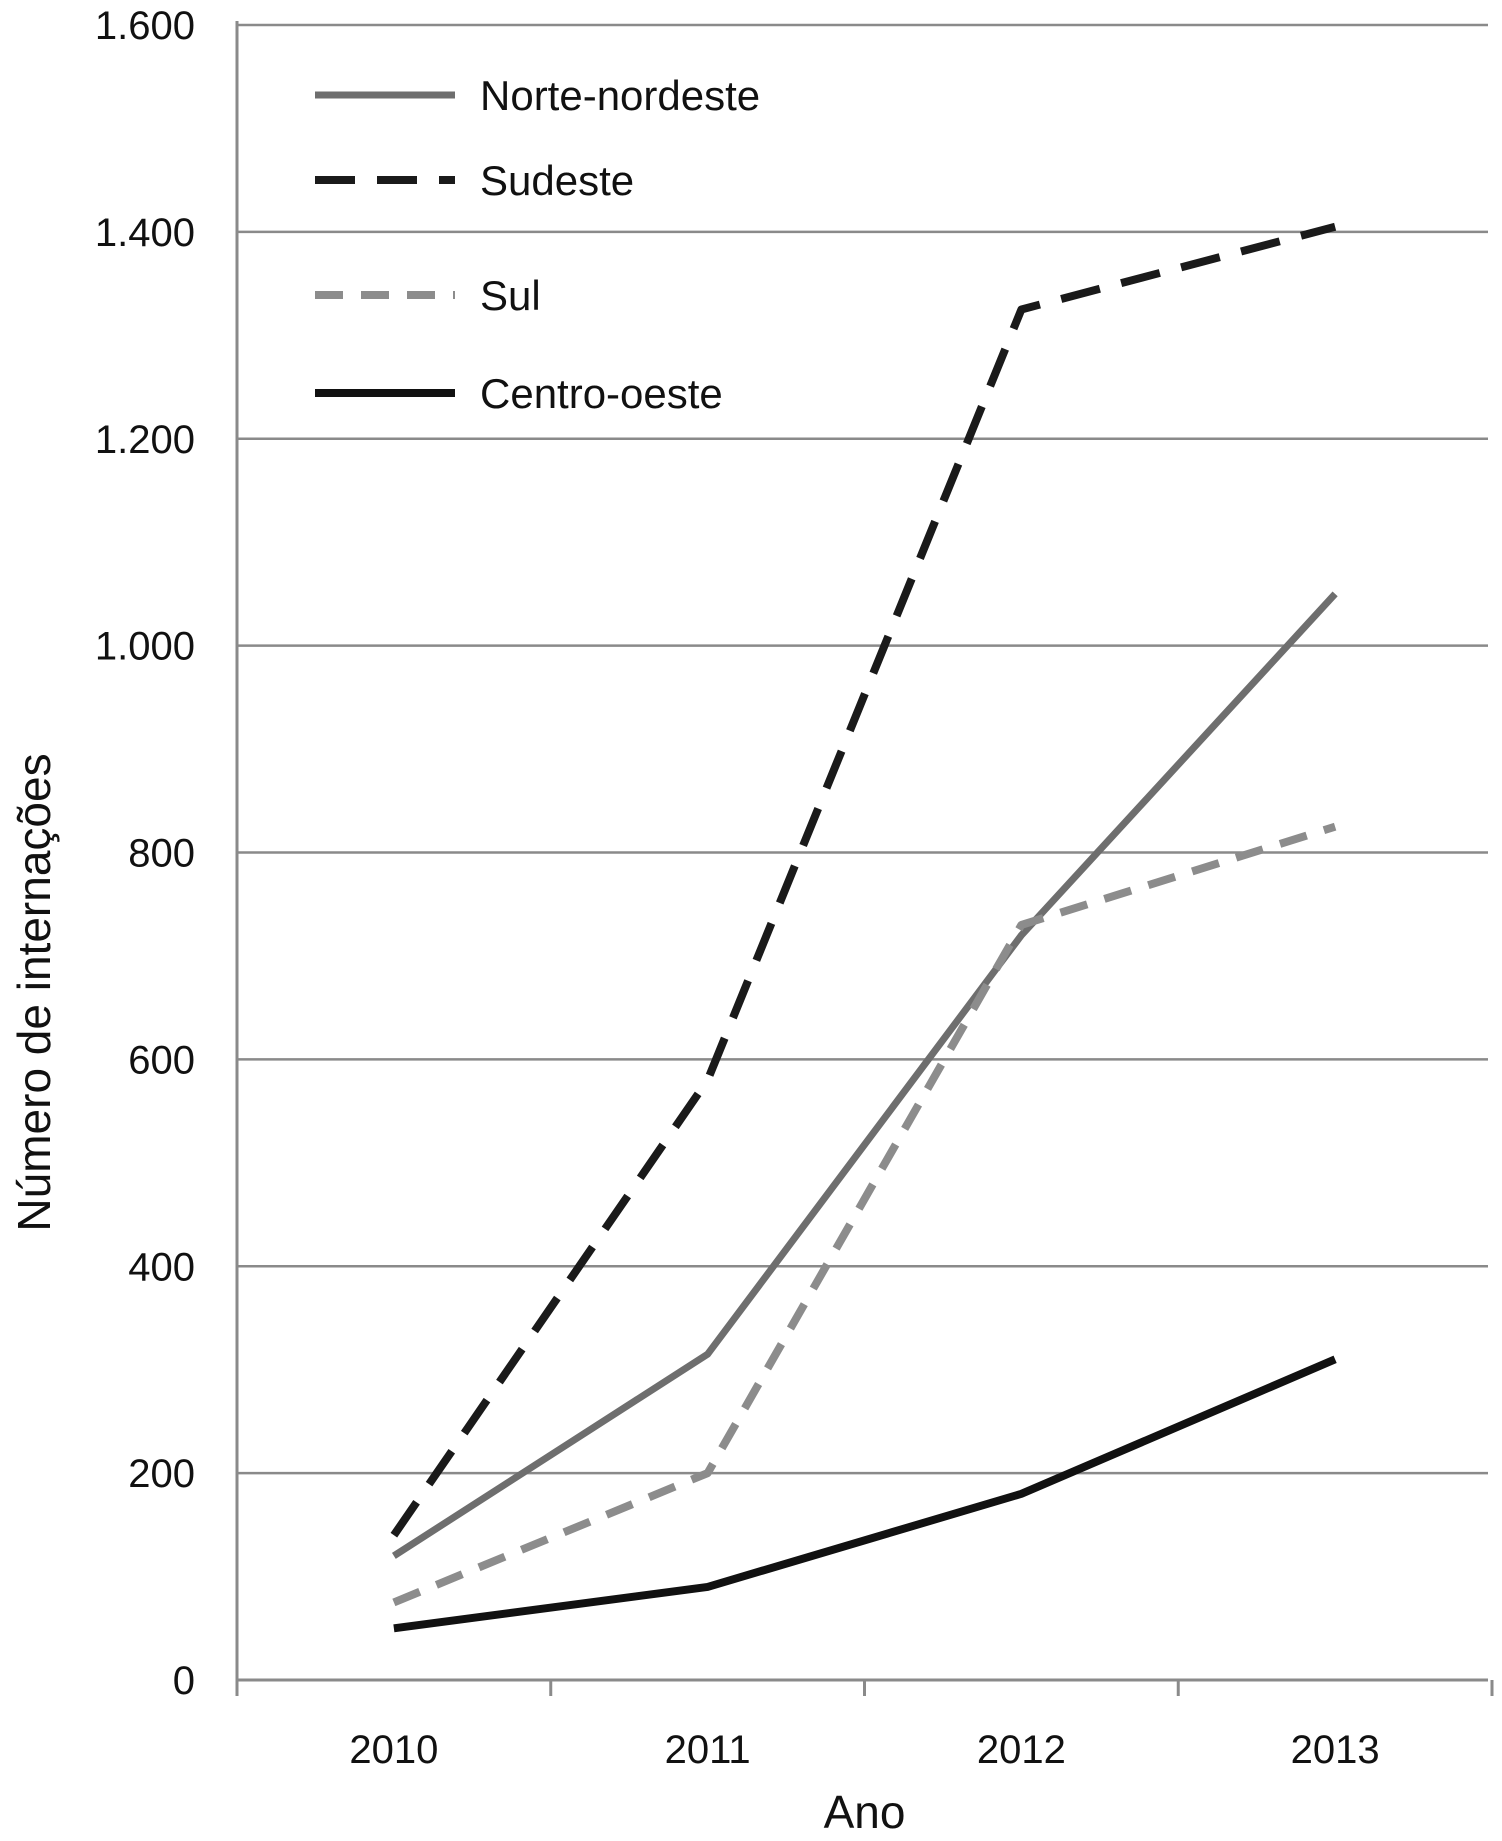 The width and height of the screenshot is (1502, 1841). I want to click on y-tick-label: 600, so click(161, 1060).